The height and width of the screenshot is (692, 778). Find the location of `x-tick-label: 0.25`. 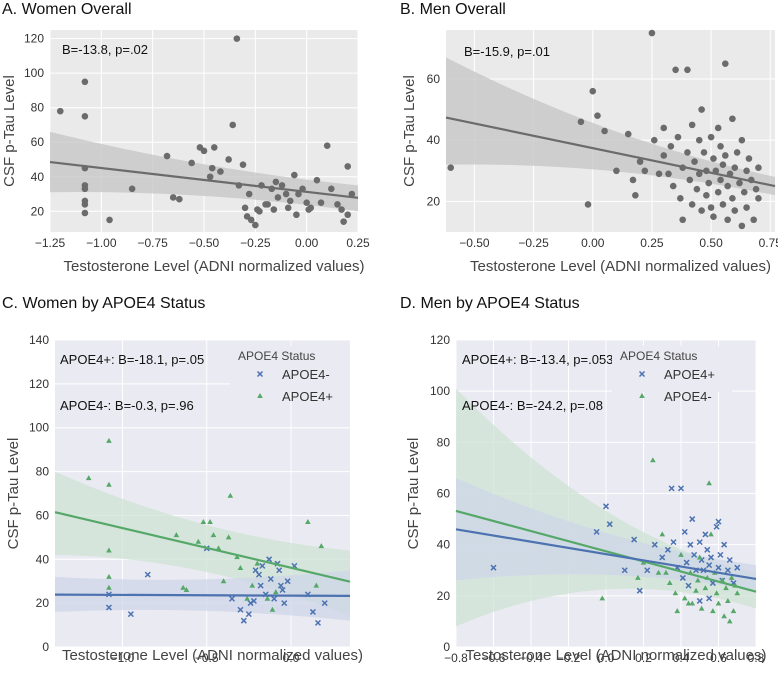

x-tick-label: 0.25 is located at coordinates (358, 243).